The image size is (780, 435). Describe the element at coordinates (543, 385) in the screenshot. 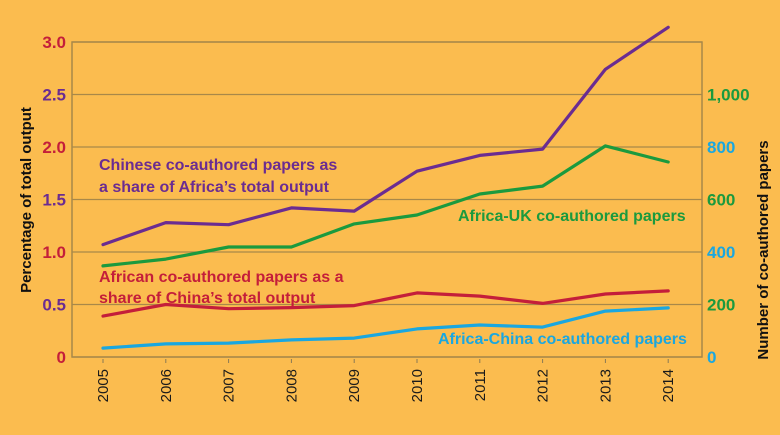

I see `x-tick-label: 2012` at that location.